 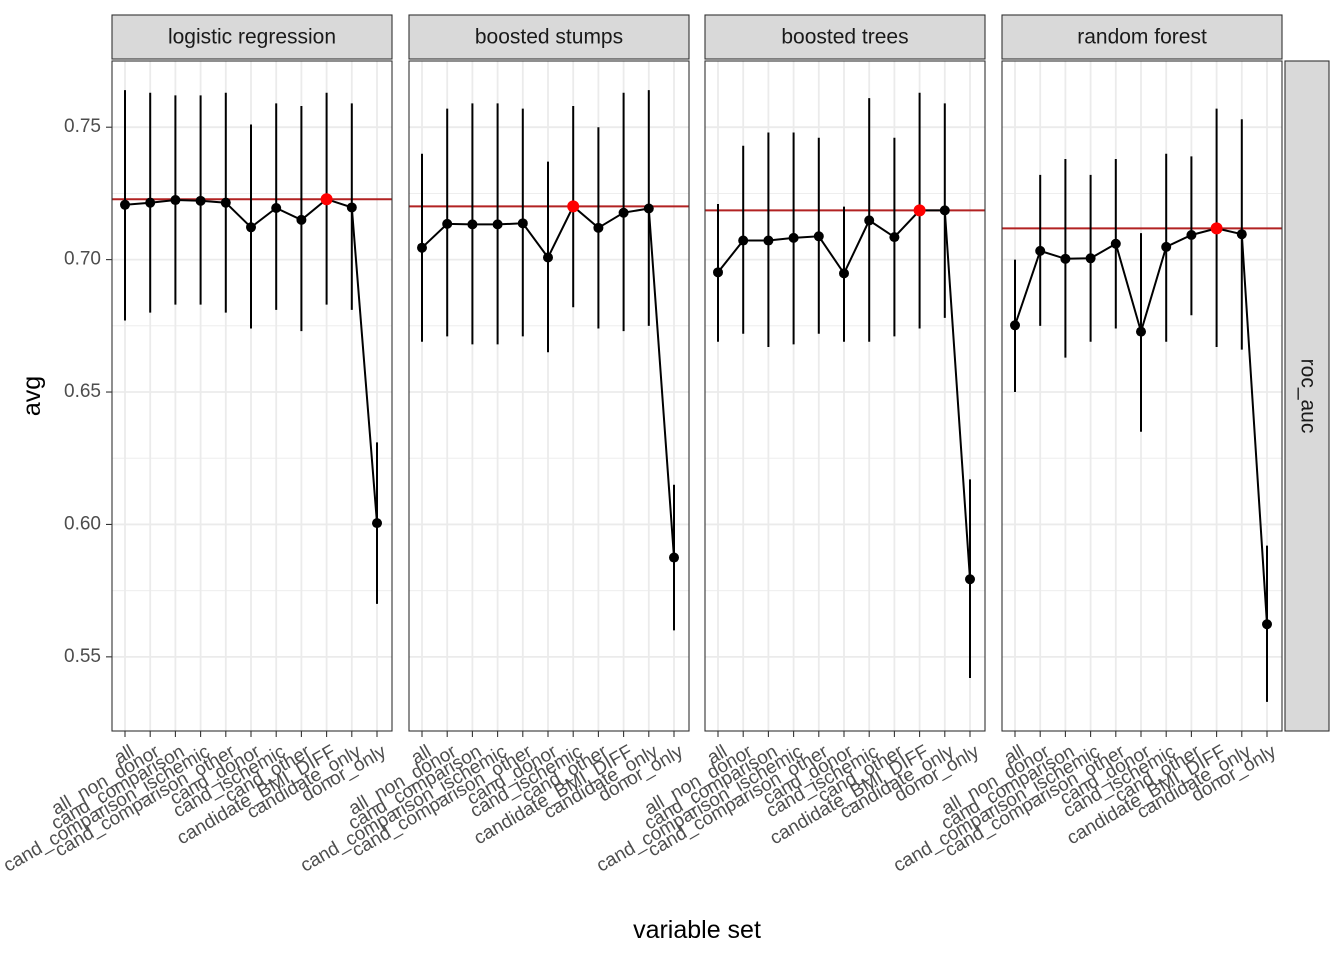 I want to click on y-tick-label: 0.55, so click(x=82, y=656).